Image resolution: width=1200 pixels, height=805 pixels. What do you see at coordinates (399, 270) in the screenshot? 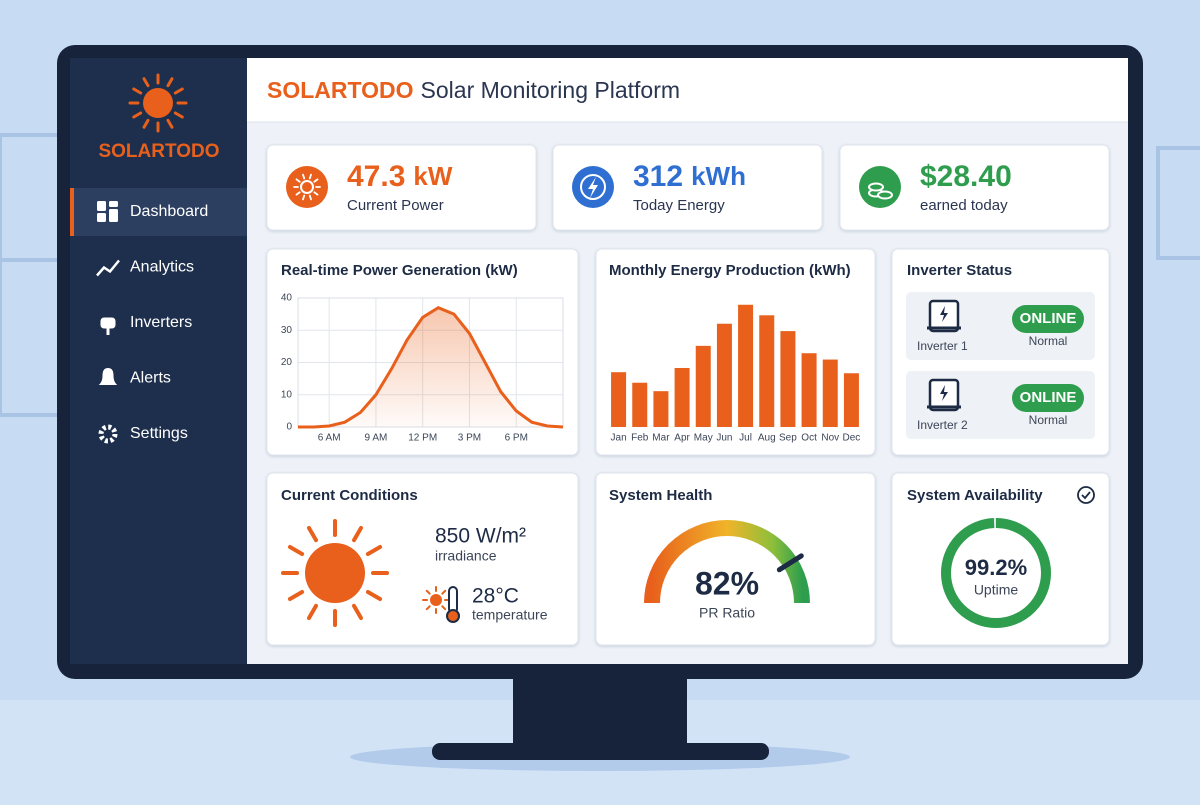
I see `chart-title: Real-time Power Generation (kW)` at bounding box center [399, 270].